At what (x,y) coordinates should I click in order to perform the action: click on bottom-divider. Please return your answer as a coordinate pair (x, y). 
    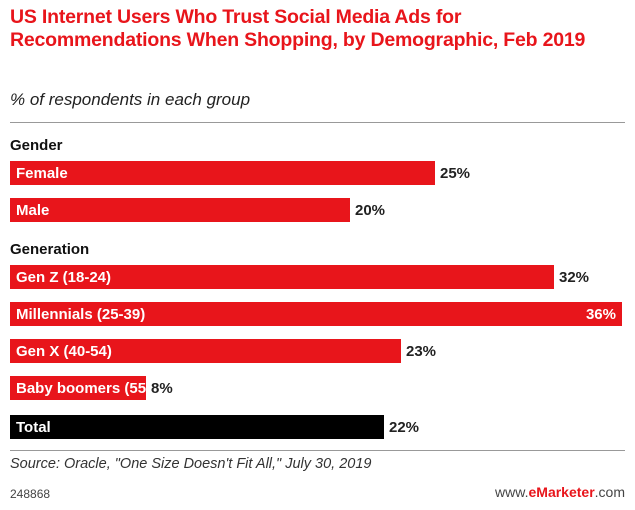
    Looking at the image, I should click on (317, 450).